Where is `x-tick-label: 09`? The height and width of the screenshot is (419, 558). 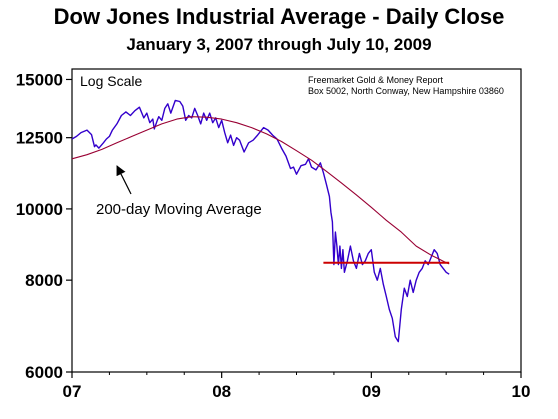
x-tick-label: 09 is located at coordinates (371, 391).